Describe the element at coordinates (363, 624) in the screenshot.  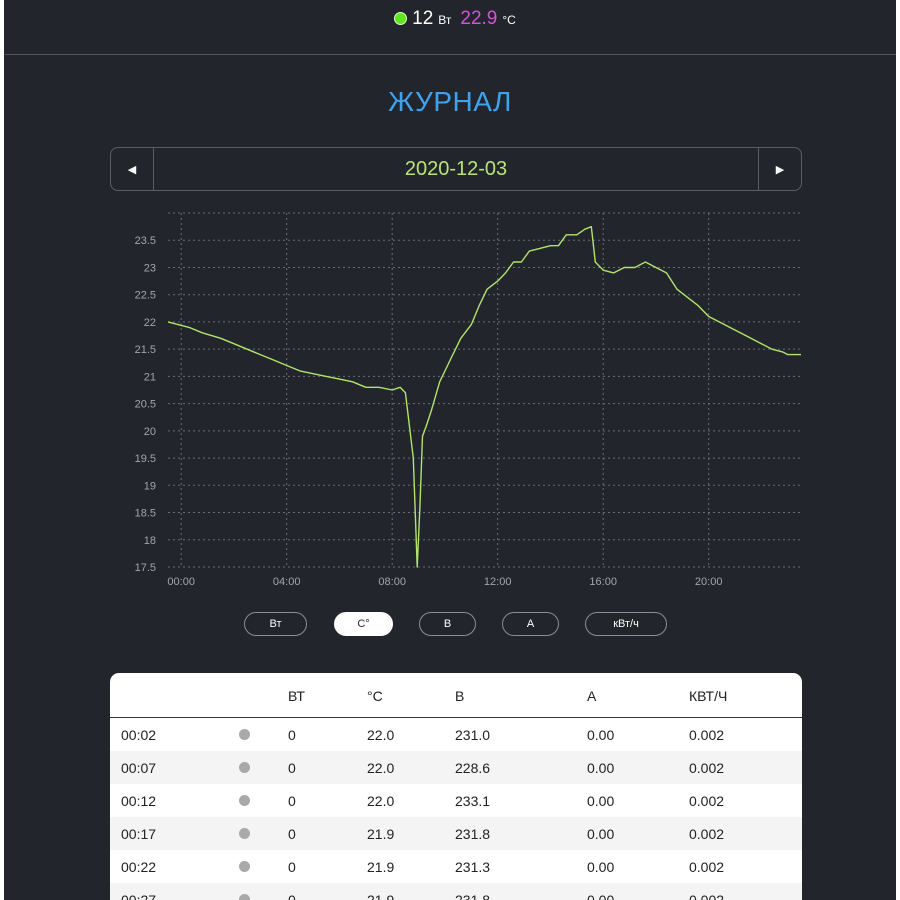
I see `toggle-celsius: C°` at that location.